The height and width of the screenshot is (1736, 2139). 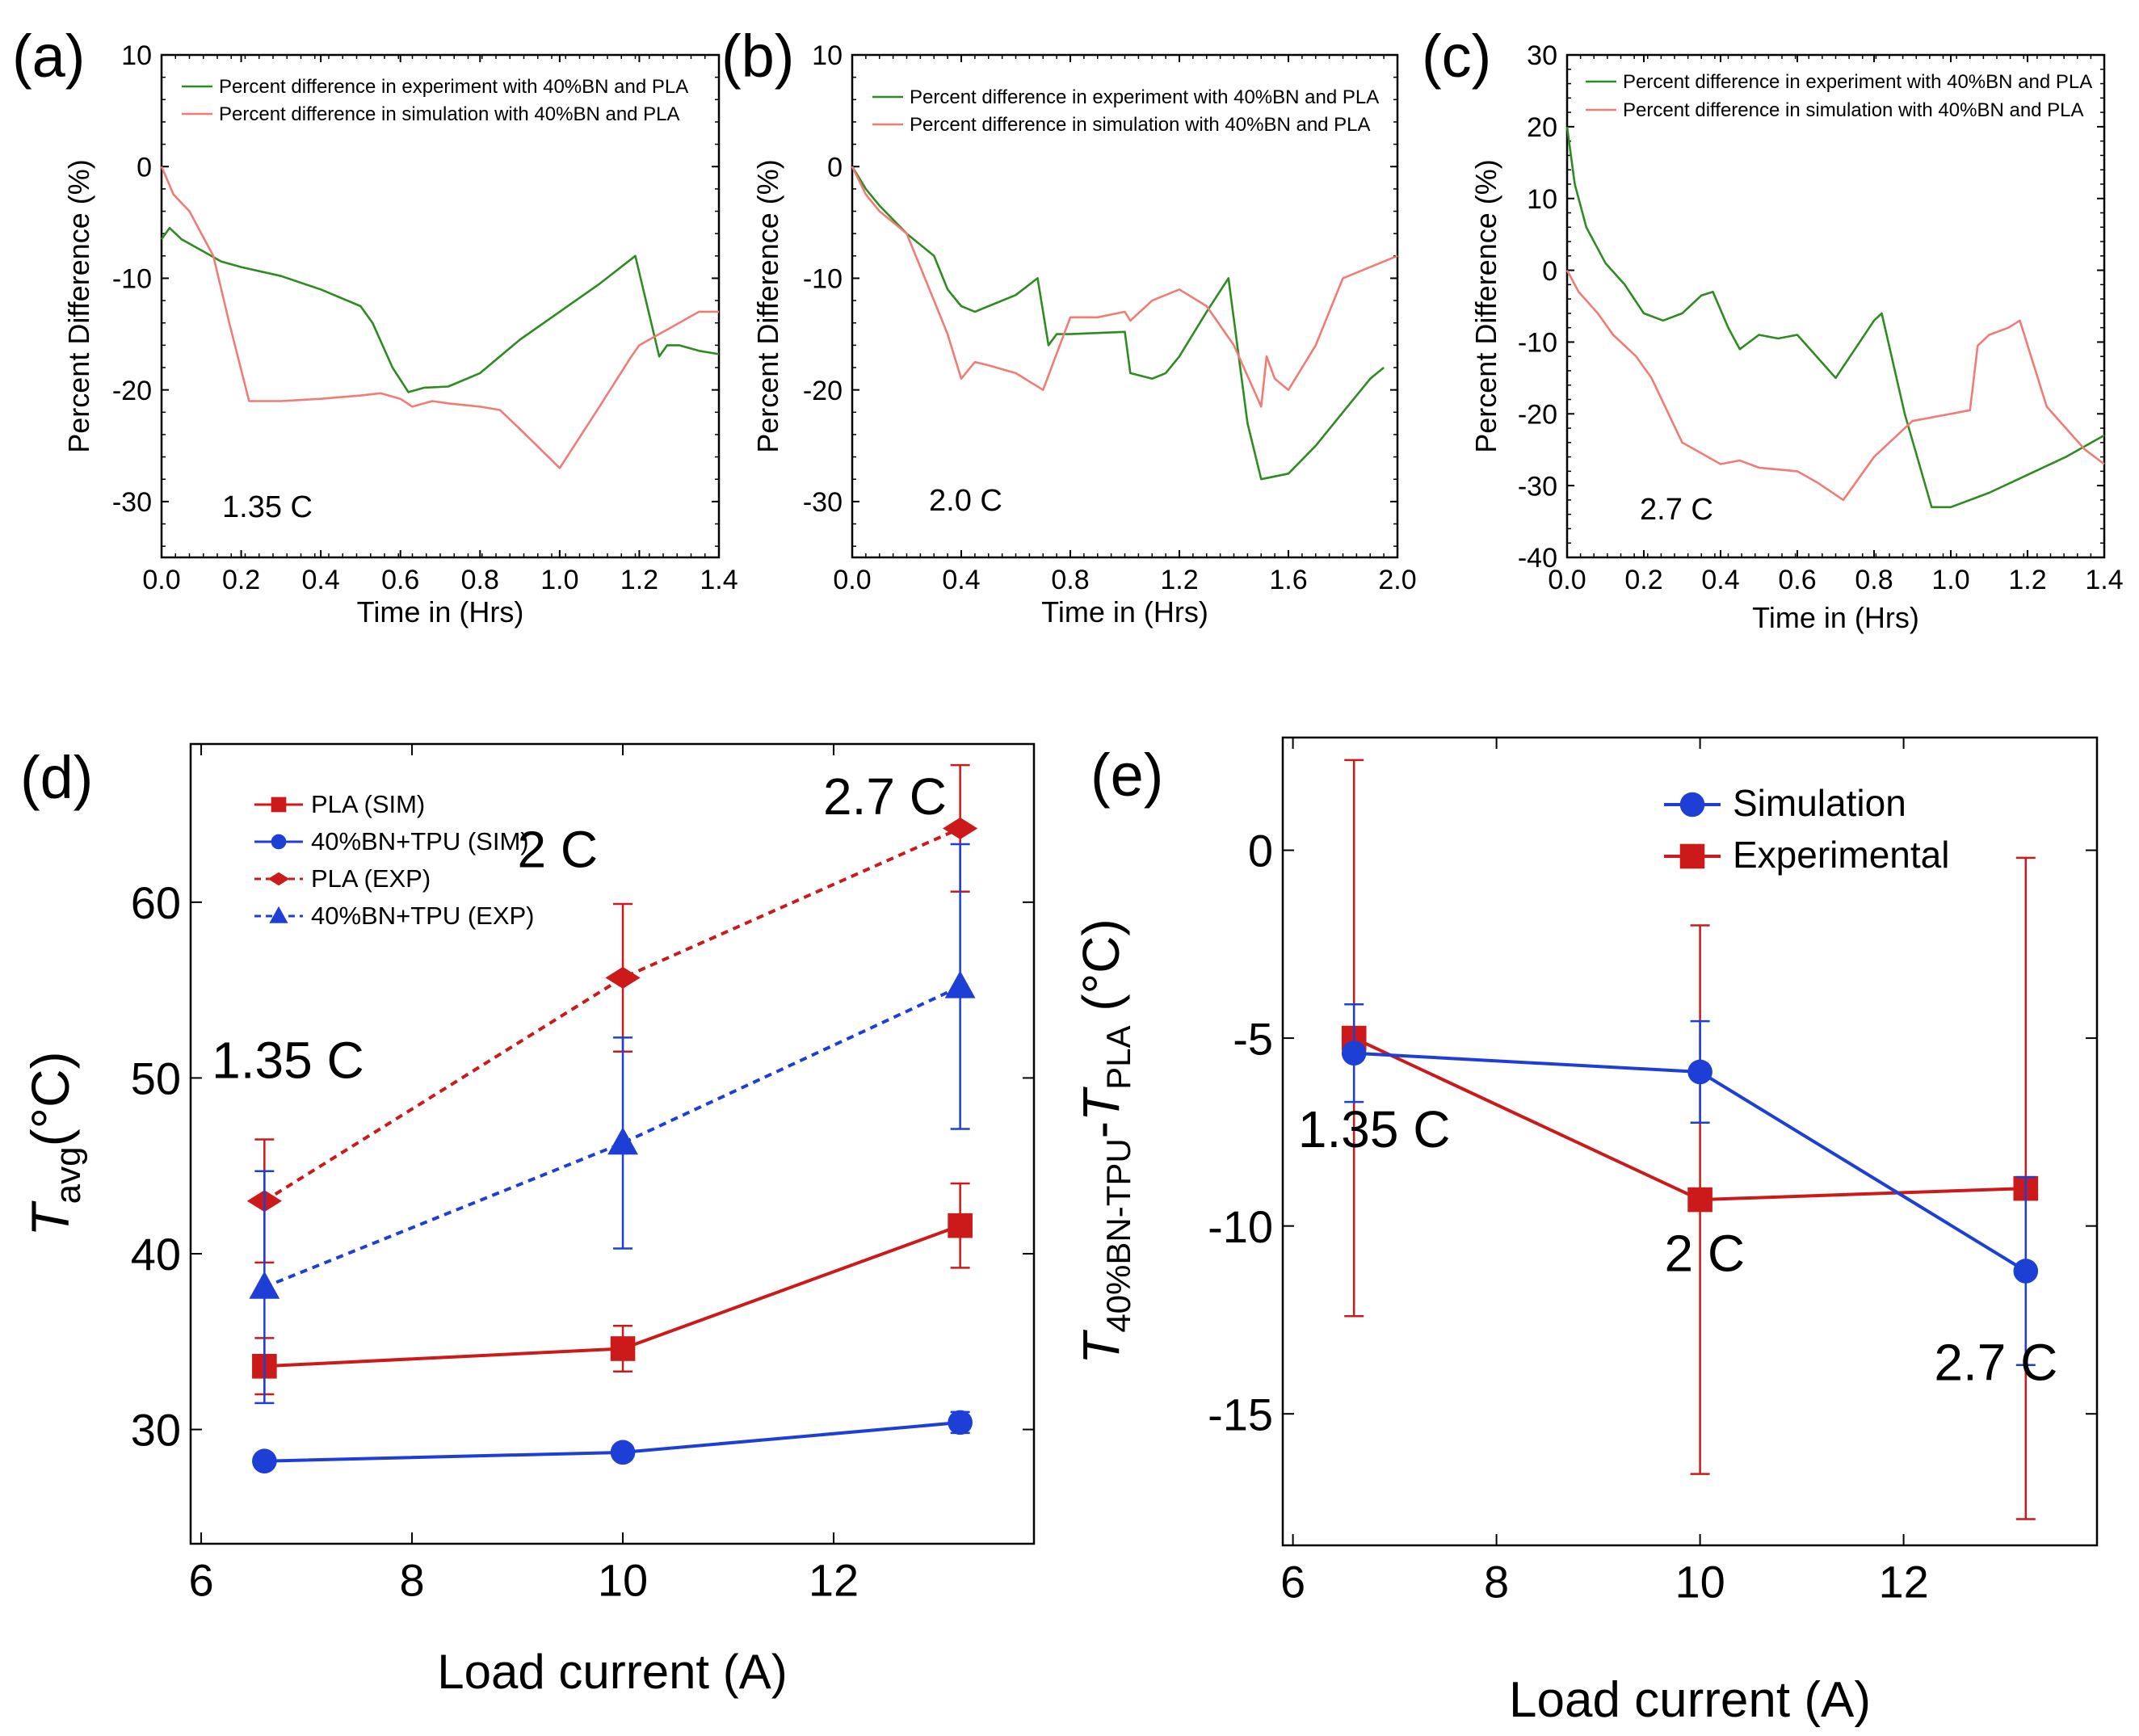 I want to click on y-axis-label: T40%BN-TPU-TPLA (°C), so click(x=1104, y=1141).